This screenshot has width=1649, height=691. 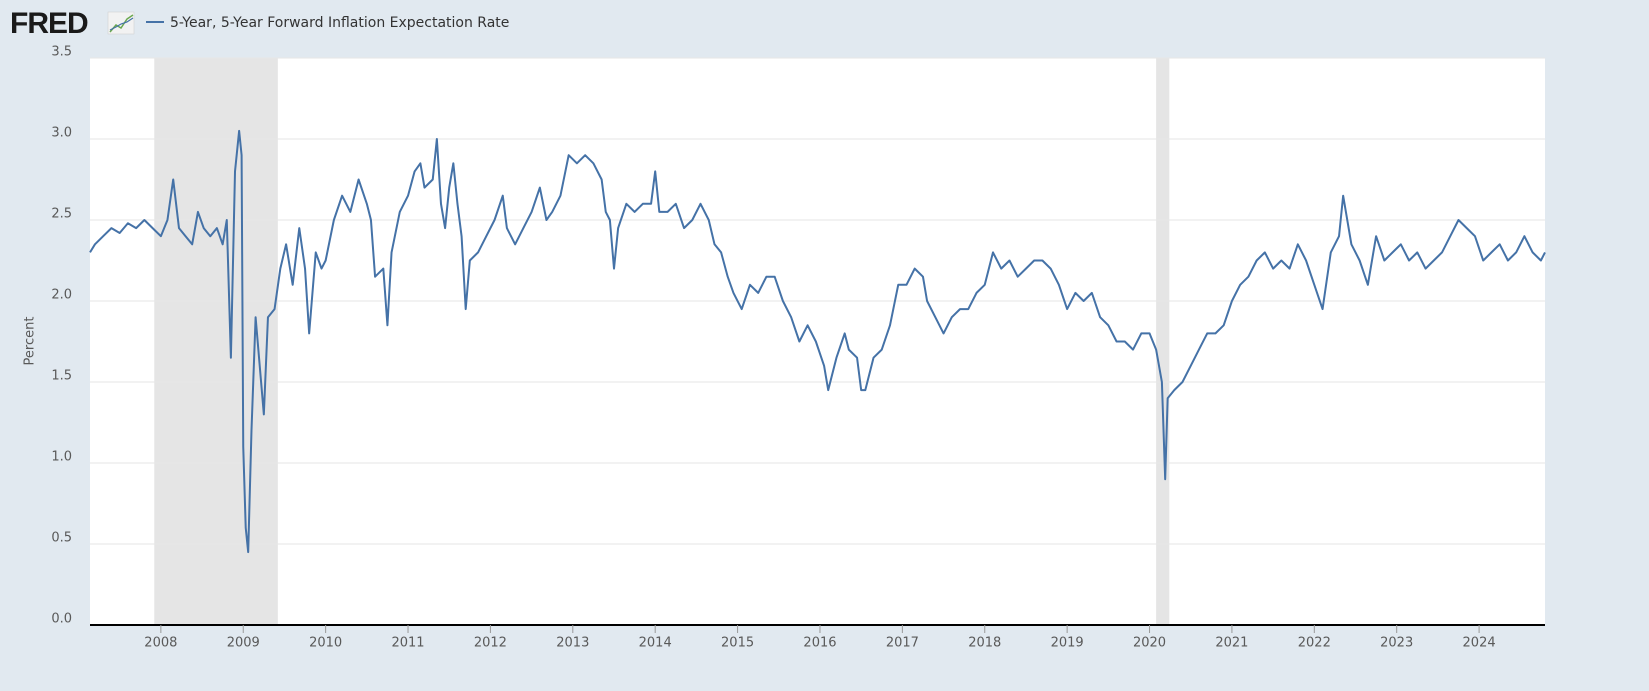 I want to click on x-tick-label: 2024, so click(x=1479, y=643).